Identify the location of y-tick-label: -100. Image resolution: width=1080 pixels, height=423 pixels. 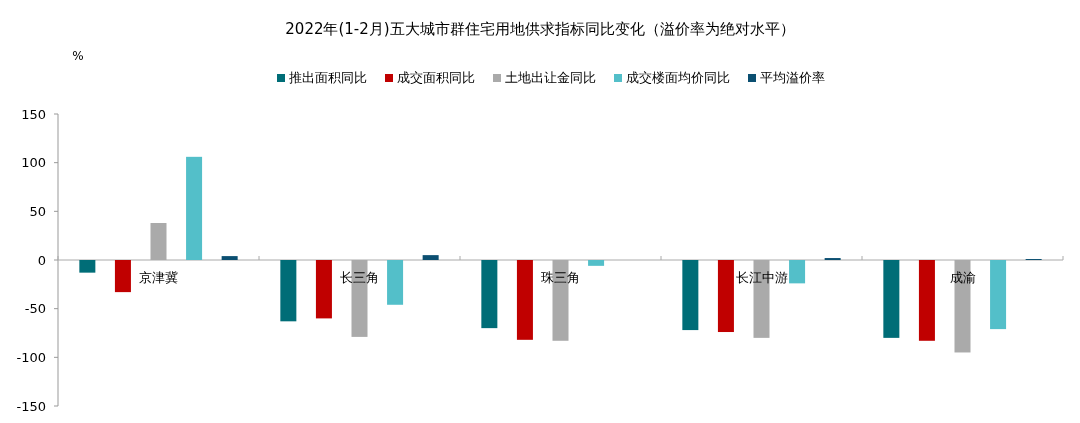
(31, 357).